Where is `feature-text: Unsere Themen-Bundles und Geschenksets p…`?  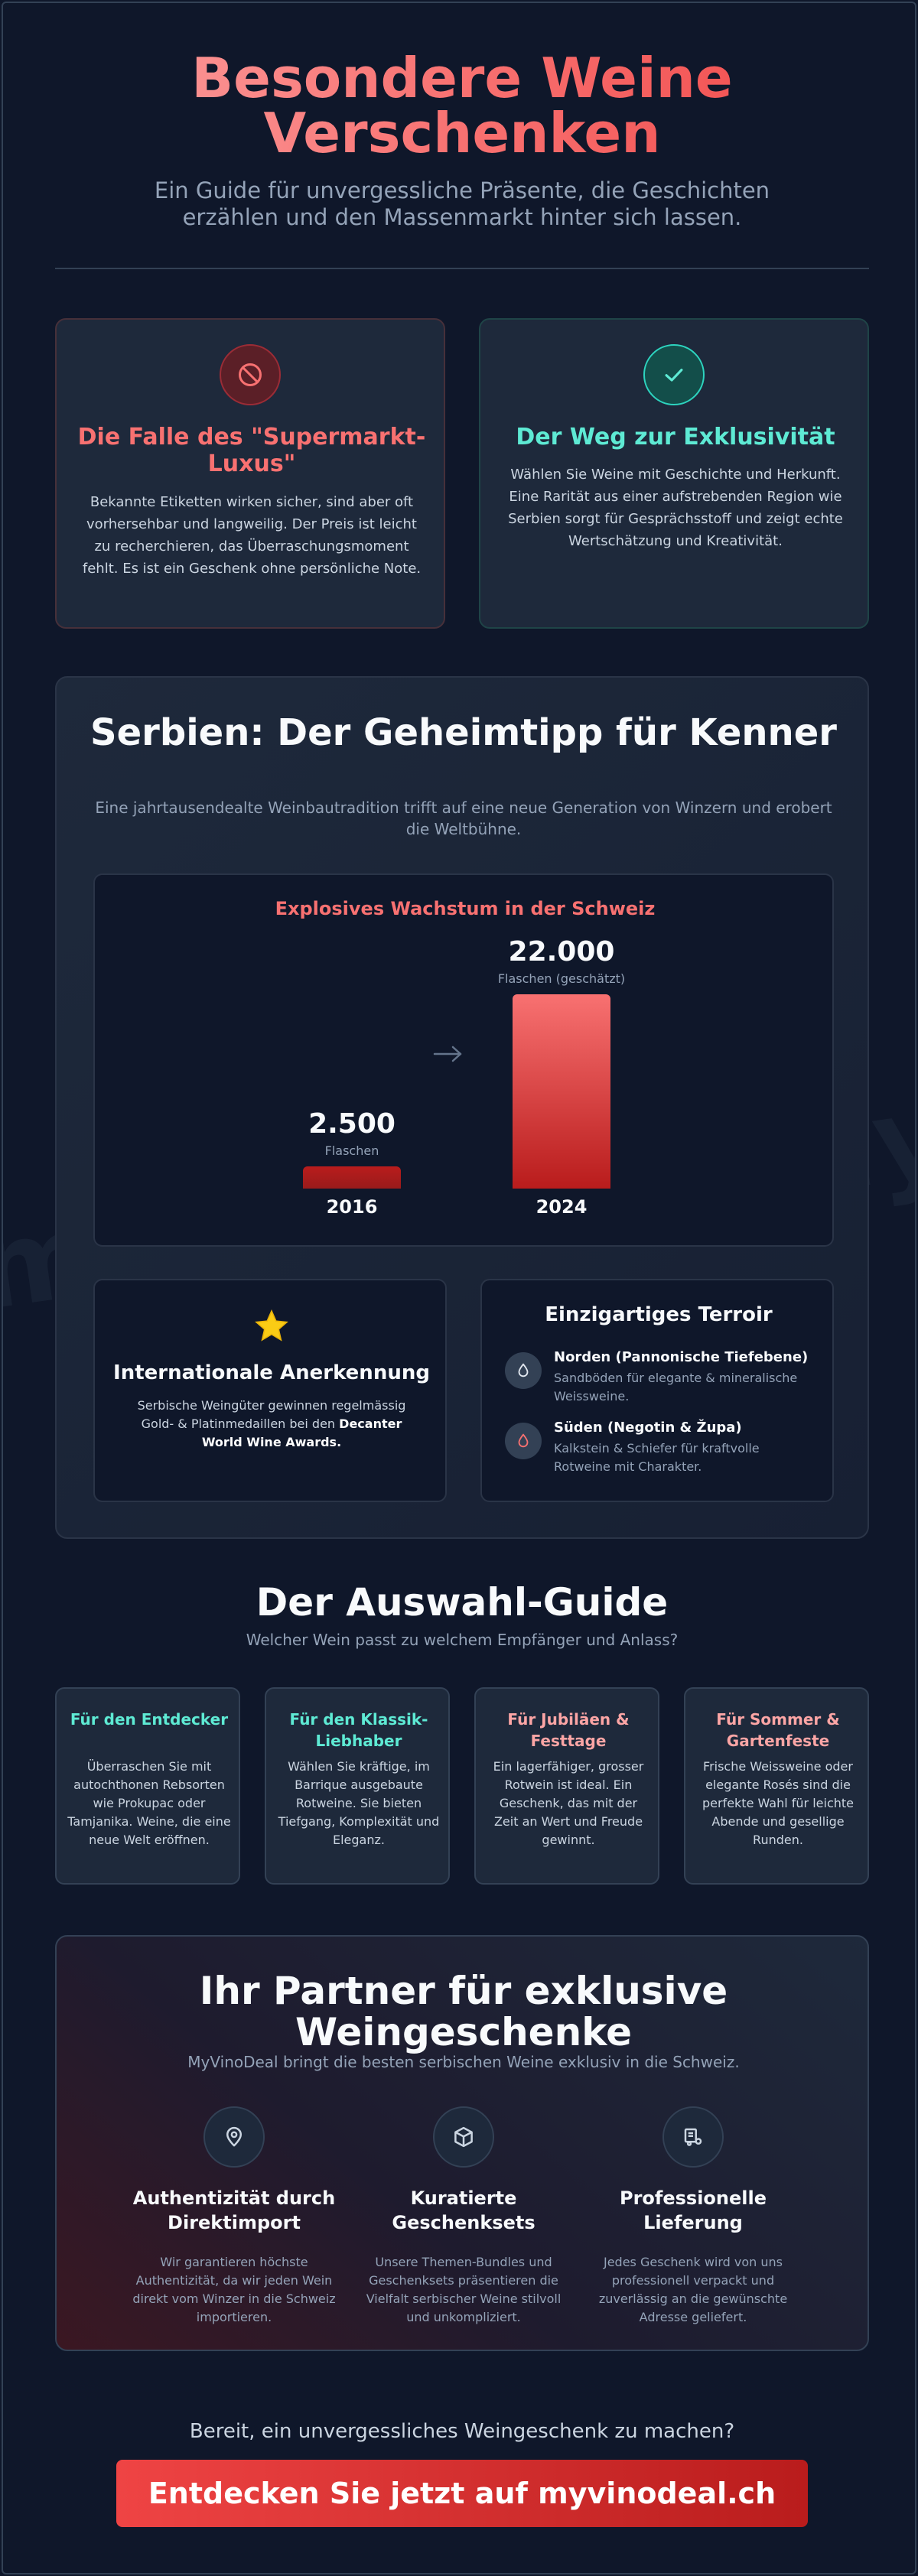 feature-text: Unsere Themen-Bundles und Geschenksets p… is located at coordinates (464, 2289).